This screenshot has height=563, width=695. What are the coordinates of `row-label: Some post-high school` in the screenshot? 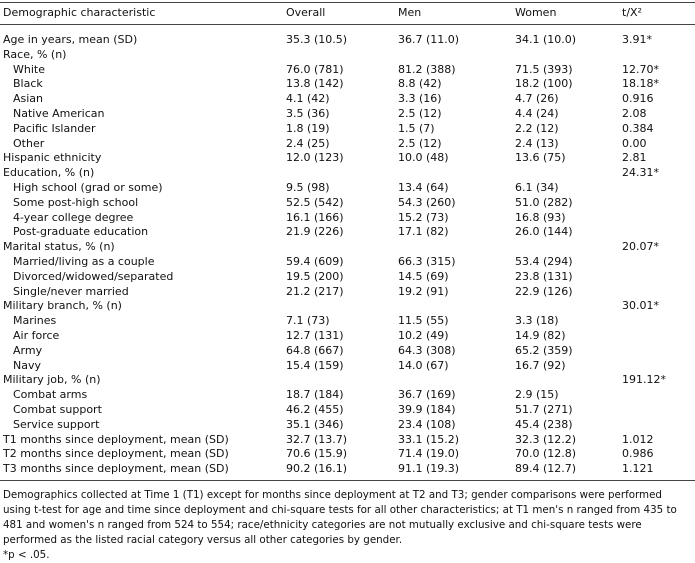 It's located at (76, 202).